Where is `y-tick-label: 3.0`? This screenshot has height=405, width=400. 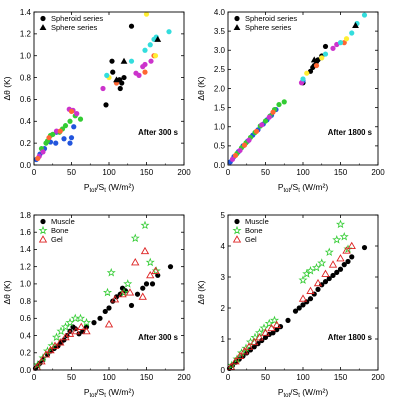 y-tick-label: 3.0 is located at coordinates (220, 50).